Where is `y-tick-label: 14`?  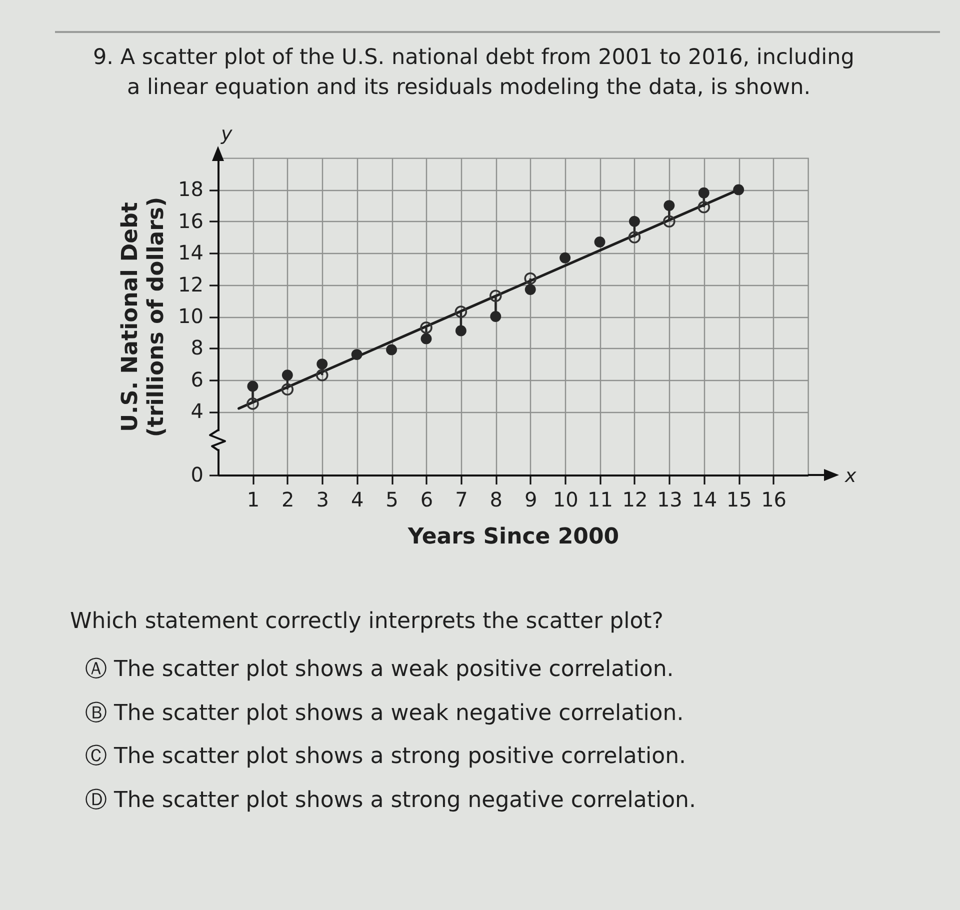 y-tick-label: 14 is located at coordinates (191, 252).